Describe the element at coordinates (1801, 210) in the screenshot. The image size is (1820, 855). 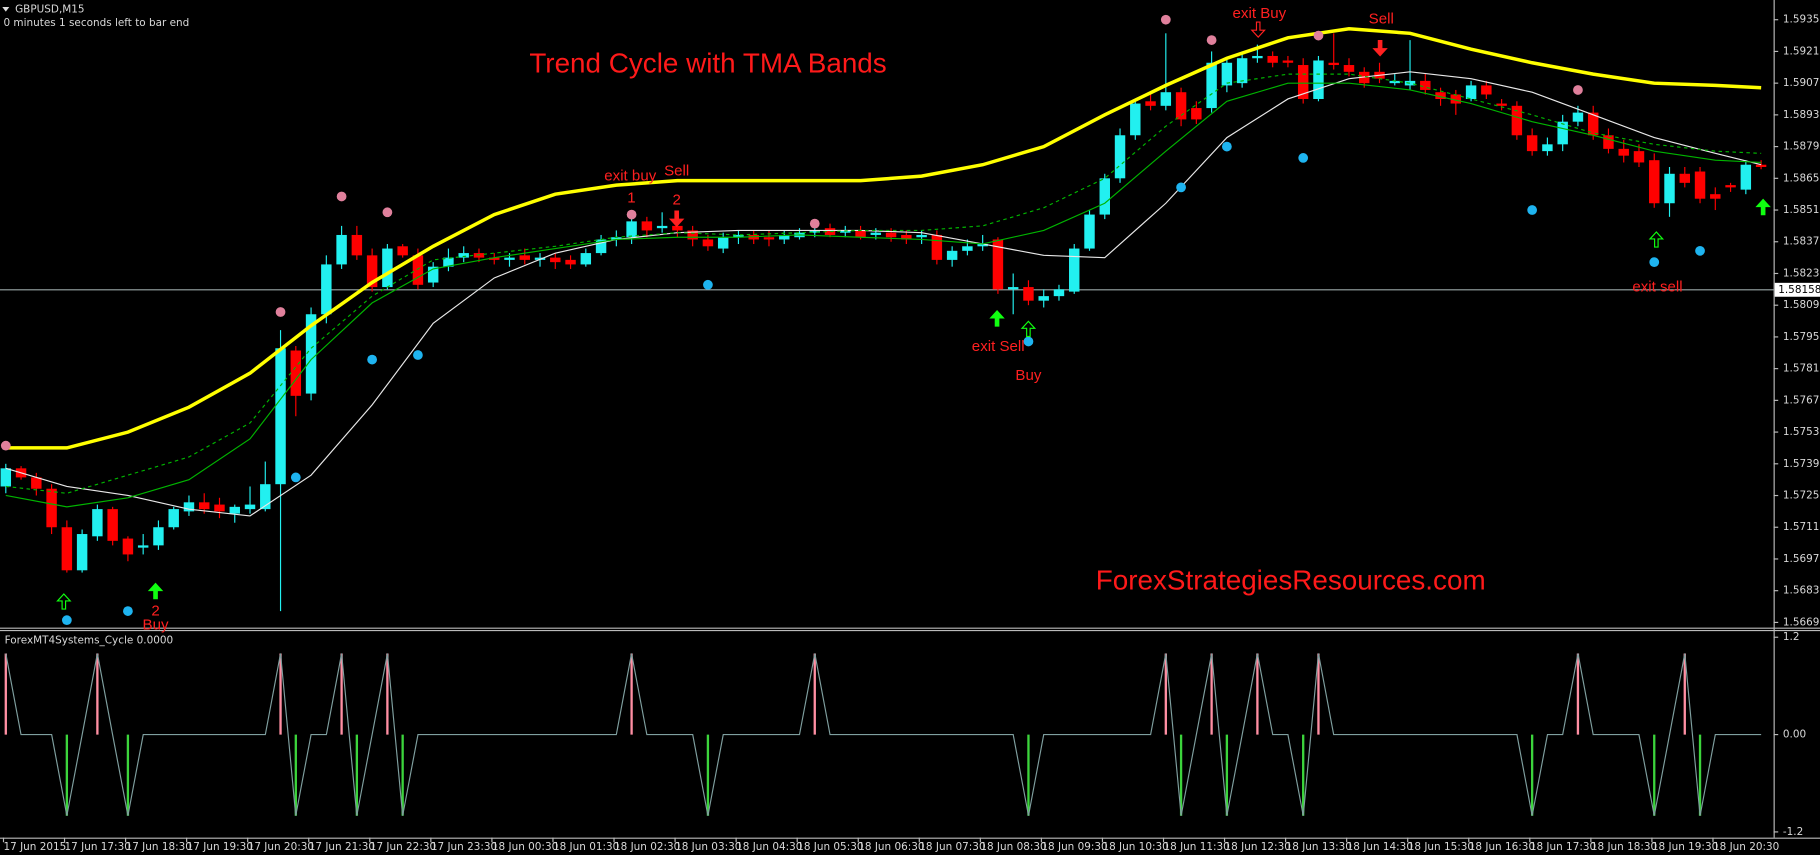
I see `y-tick-label: 1.58510` at that location.